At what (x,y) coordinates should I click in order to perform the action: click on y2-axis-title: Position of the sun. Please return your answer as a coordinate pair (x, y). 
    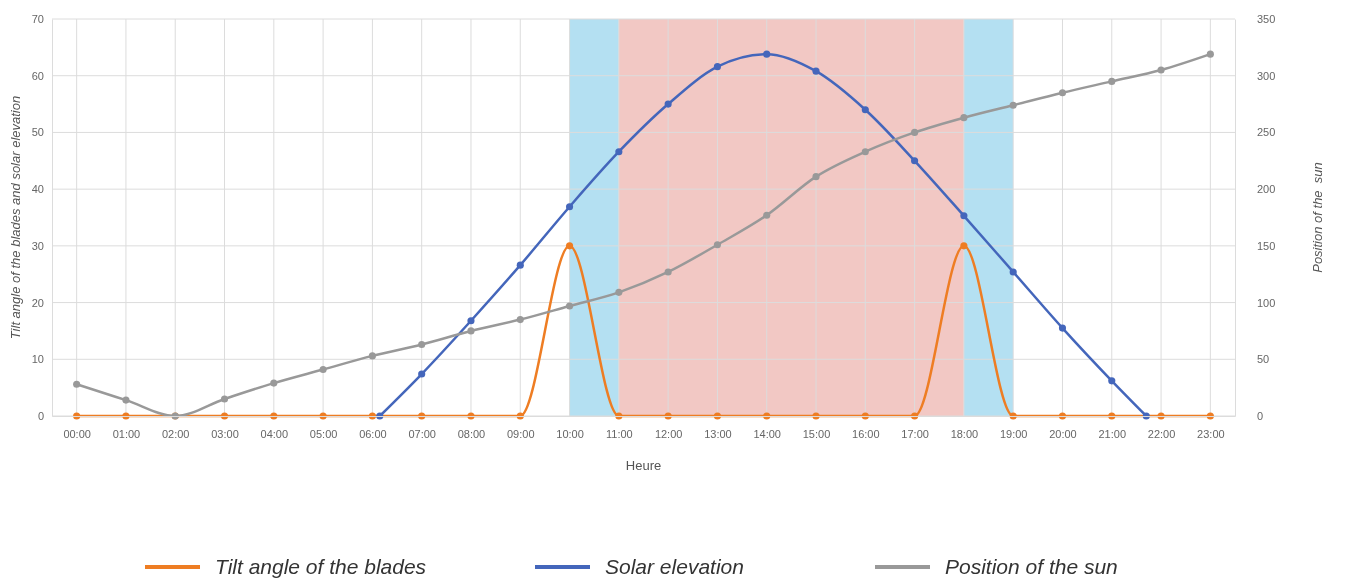
    Looking at the image, I should click on (1317, 217).